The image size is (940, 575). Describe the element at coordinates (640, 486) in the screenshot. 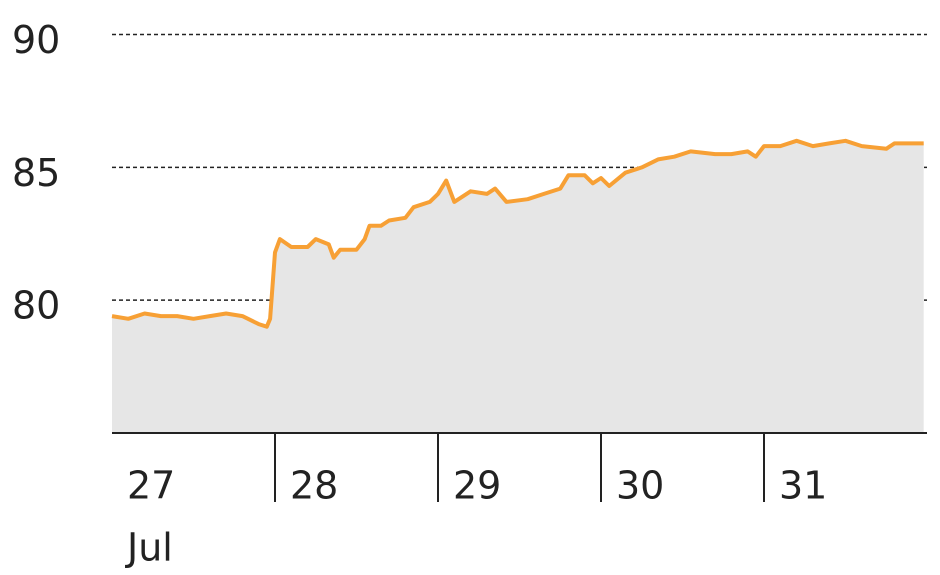

I see `x-tick-label: 30` at that location.